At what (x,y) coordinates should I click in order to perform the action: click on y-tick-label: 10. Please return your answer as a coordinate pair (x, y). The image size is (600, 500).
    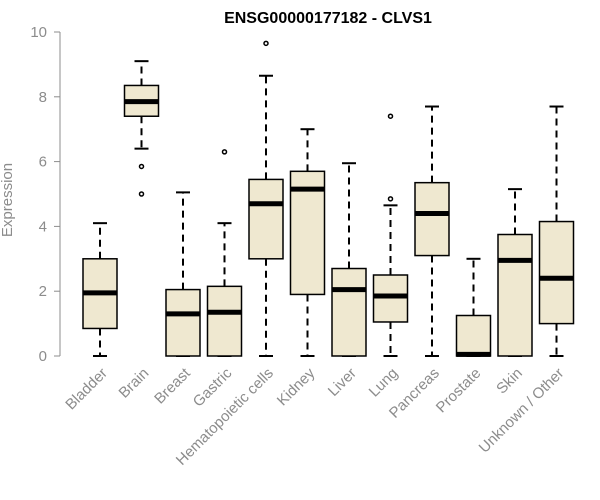
    Looking at the image, I should click on (38, 32).